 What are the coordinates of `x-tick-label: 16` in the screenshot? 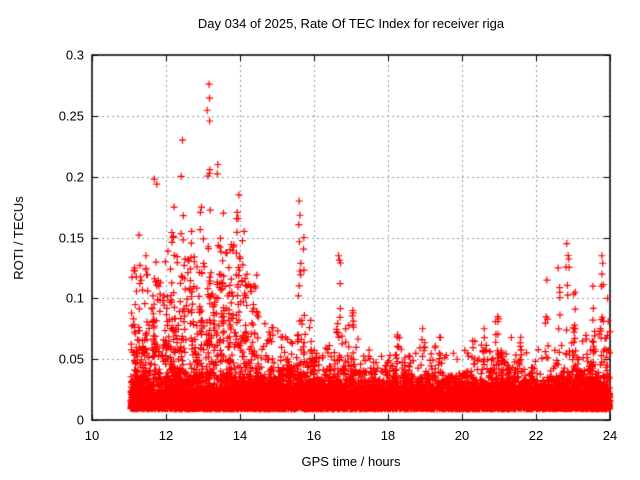 It's located at (314, 435).